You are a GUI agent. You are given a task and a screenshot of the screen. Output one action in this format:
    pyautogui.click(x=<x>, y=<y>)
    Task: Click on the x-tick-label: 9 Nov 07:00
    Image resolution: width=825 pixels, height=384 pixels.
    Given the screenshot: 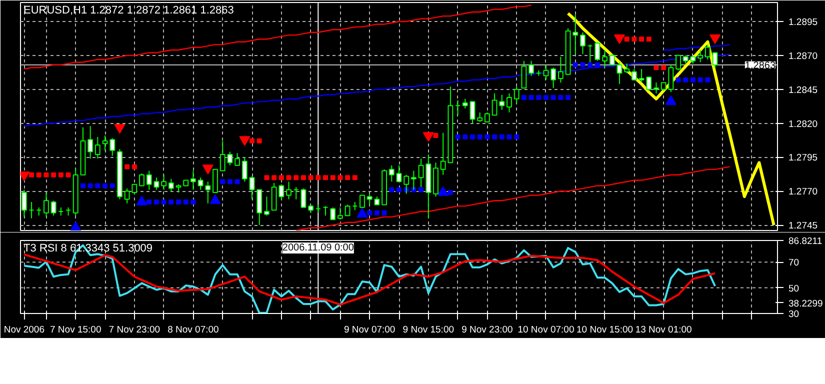 What is the action you would take?
    pyautogui.click(x=370, y=330)
    